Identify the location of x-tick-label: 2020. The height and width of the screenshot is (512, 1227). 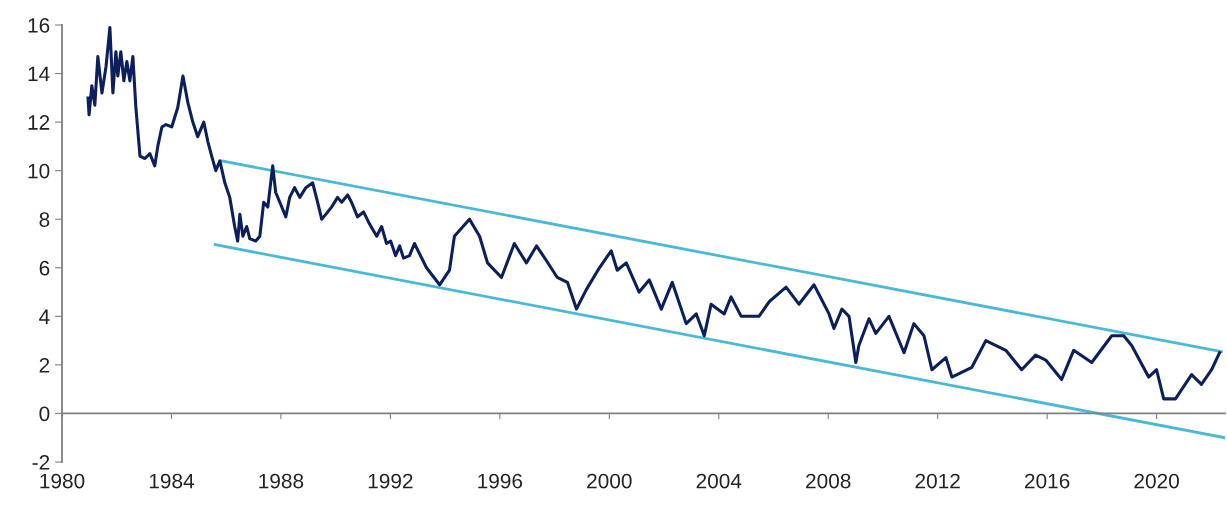
(1156, 481).